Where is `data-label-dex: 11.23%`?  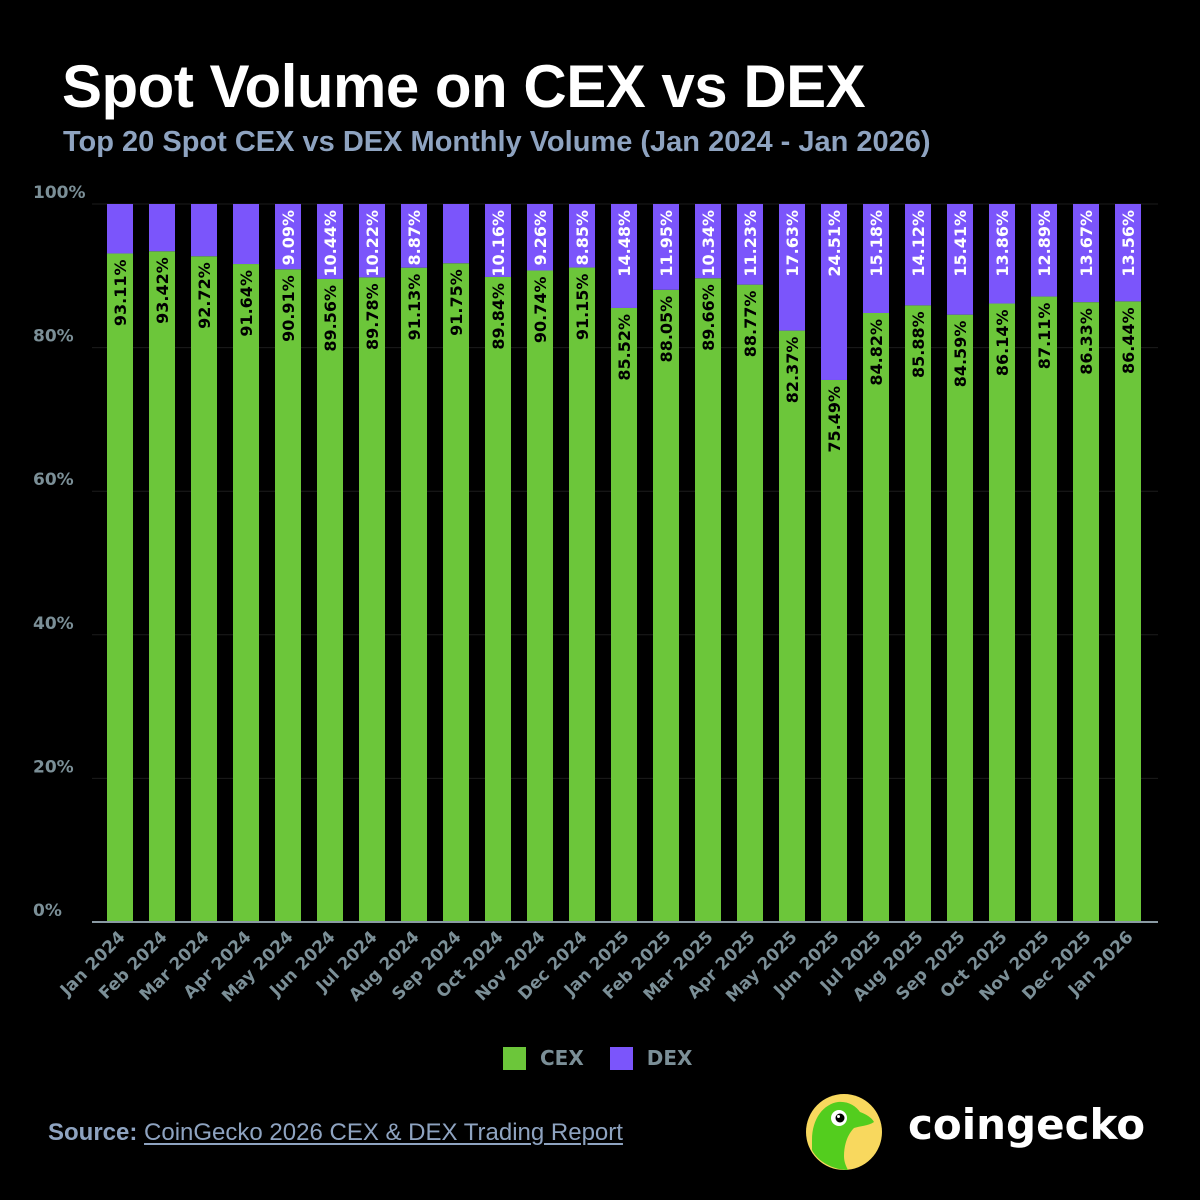 data-label-dex: 11.23% is located at coordinates (750, 243).